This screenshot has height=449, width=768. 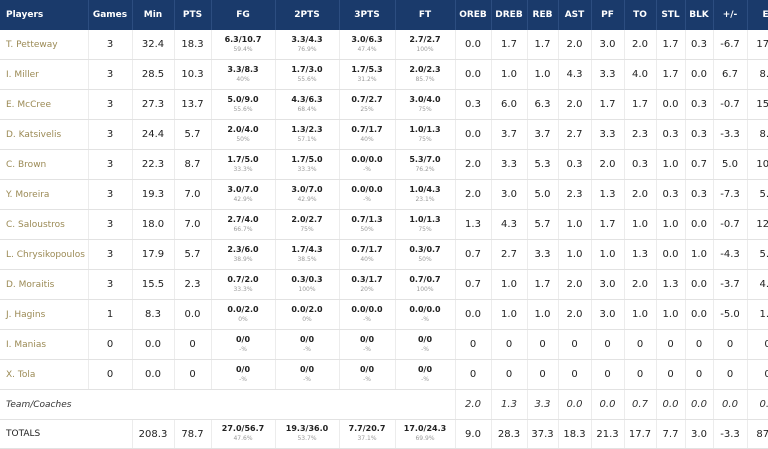 I want to click on pm-cell: 5.0, so click(x=730, y=164).